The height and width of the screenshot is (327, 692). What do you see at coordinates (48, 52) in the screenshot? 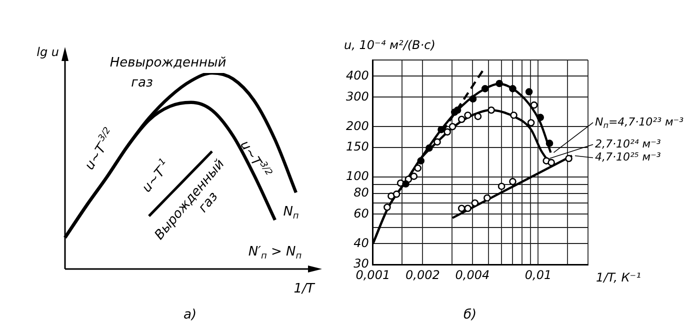
I see `y-axis-title: lg u` at bounding box center [48, 52].